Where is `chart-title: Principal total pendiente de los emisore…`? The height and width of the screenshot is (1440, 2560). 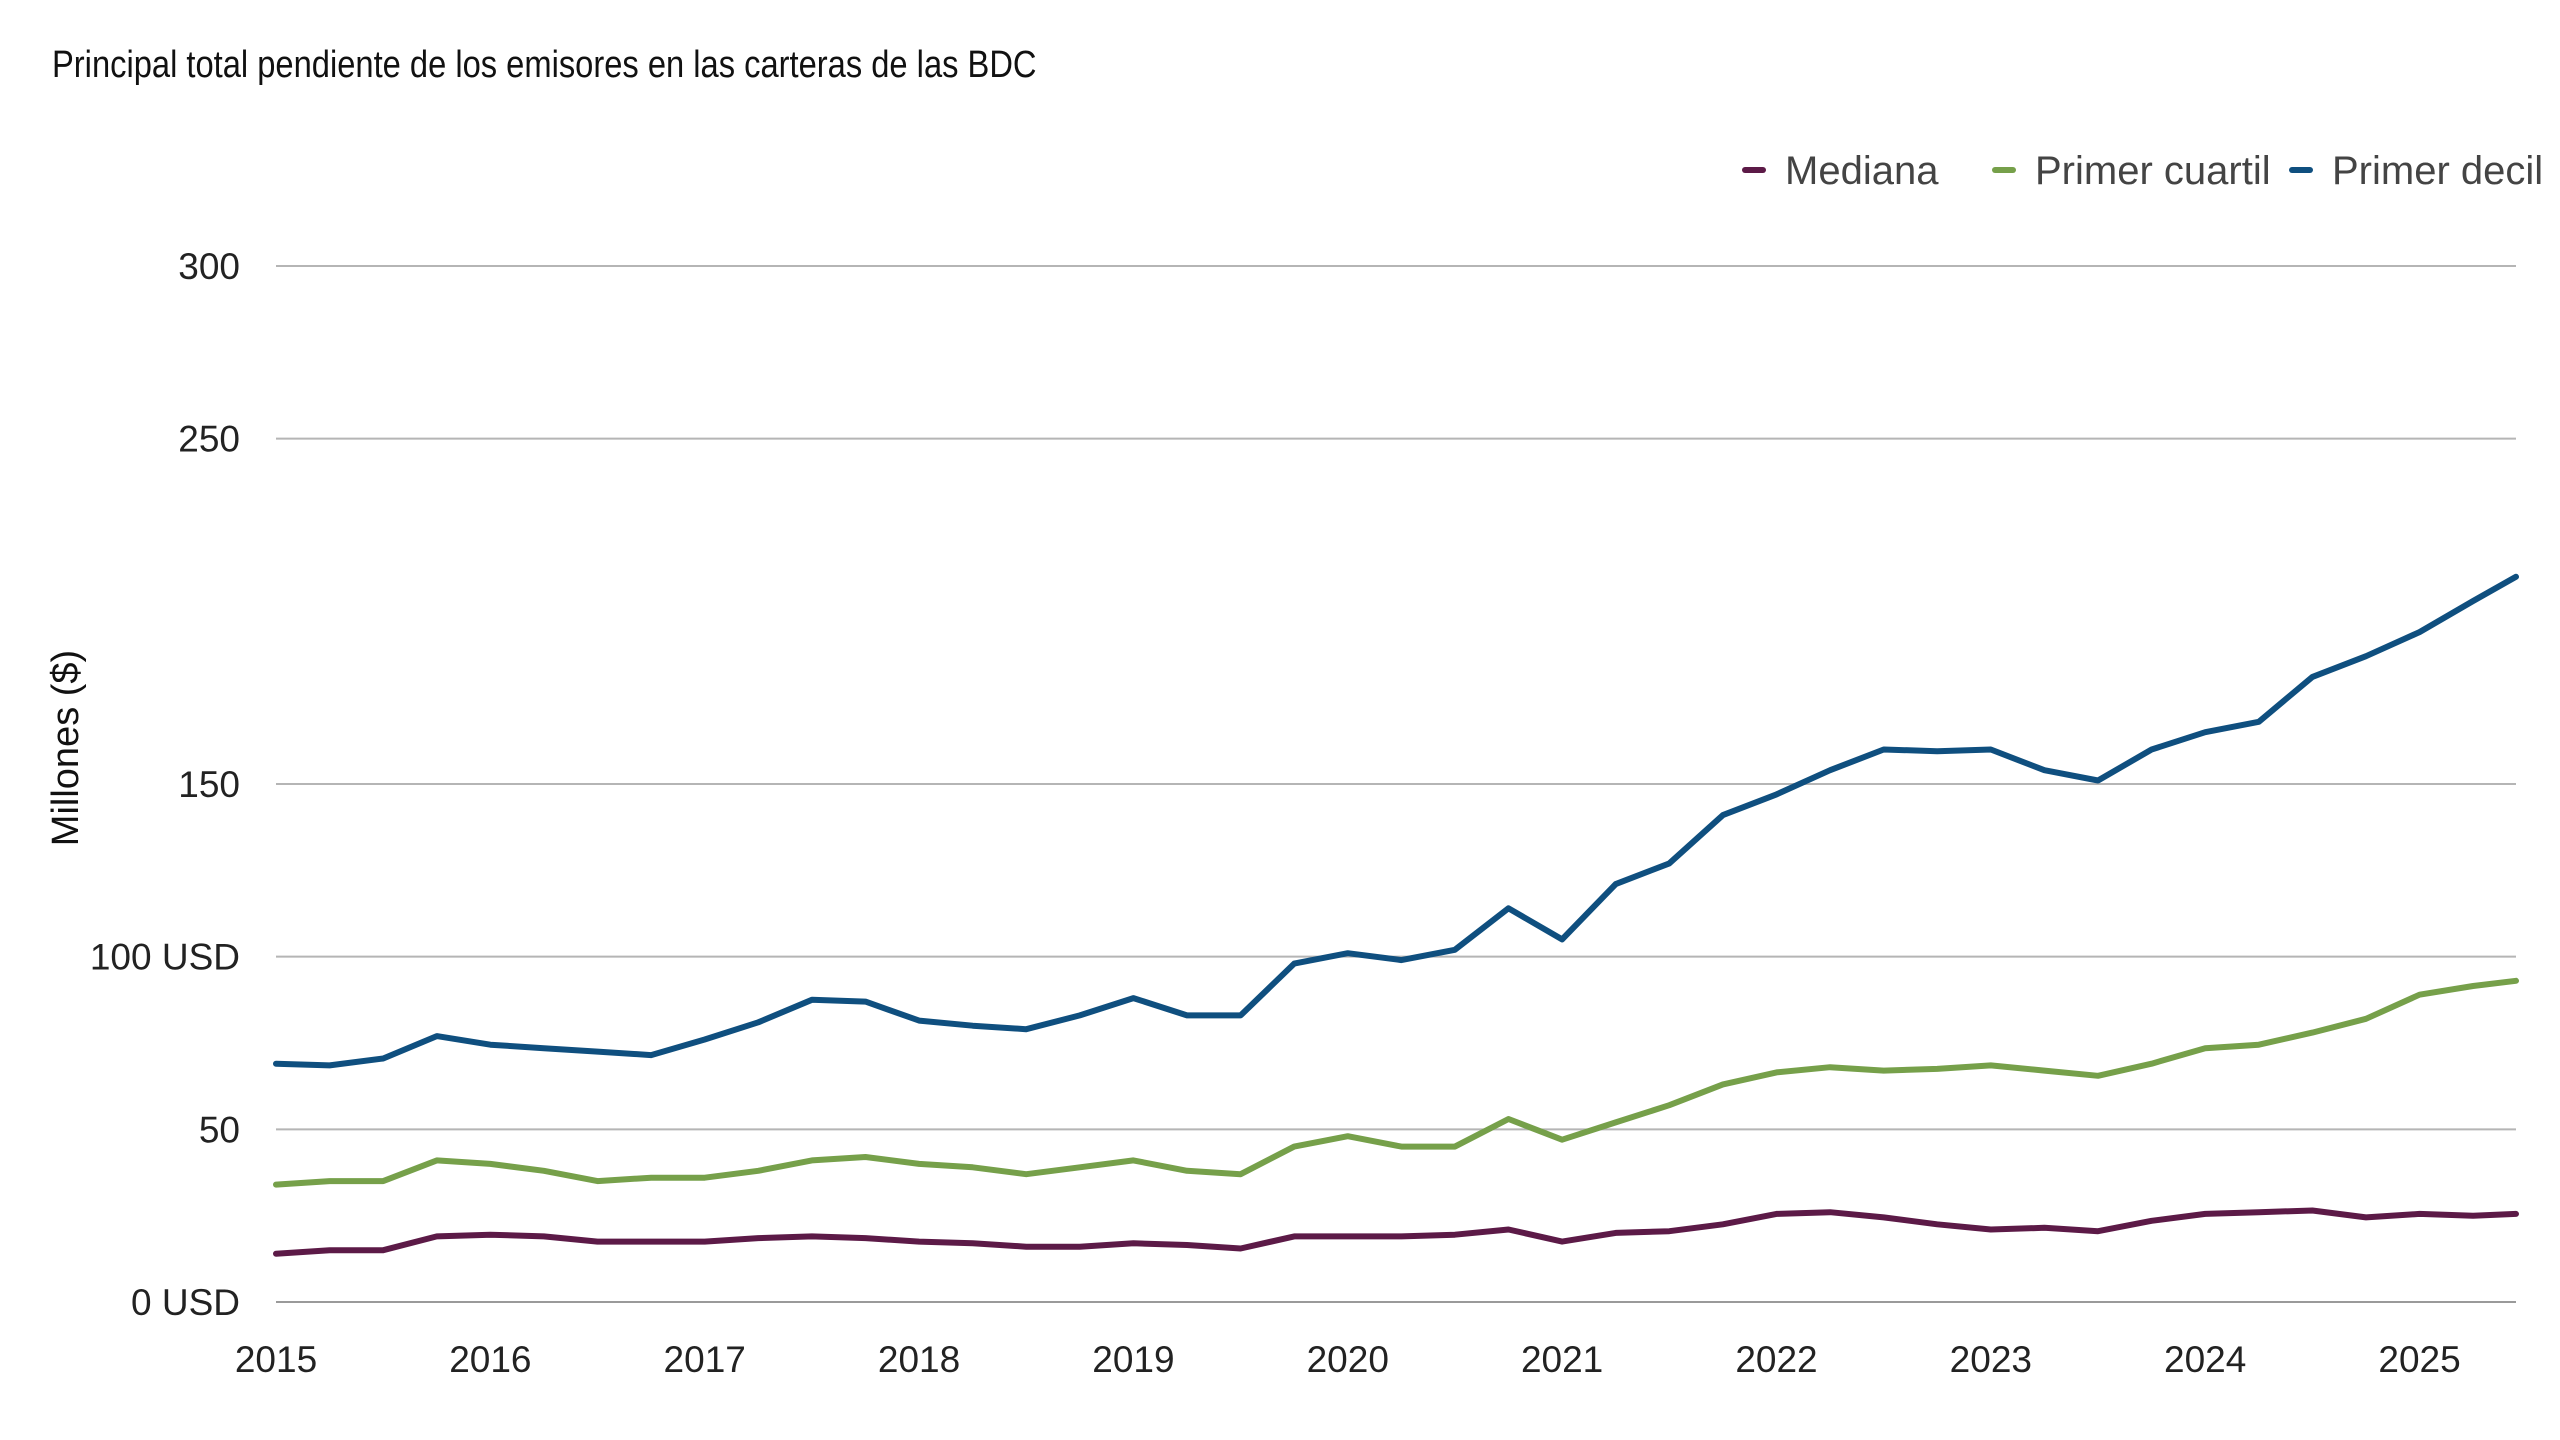 chart-title: Principal total pendiente de los emisore… is located at coordinates (544, 65).